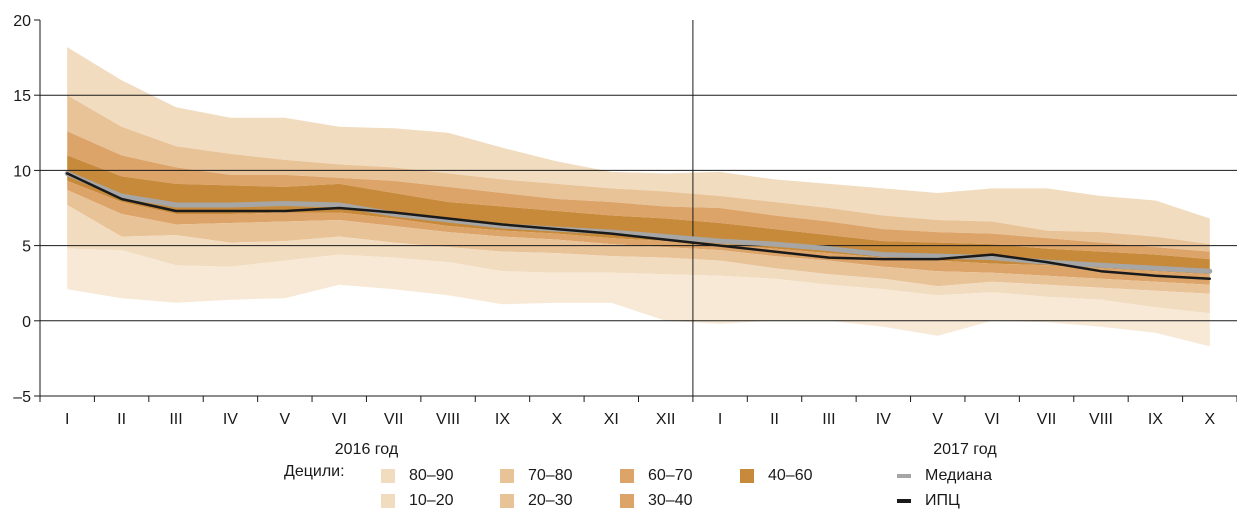  Describe the element at coordinates (611, 419) in the screenshot. I see `x-tick-label: XI` at that location.